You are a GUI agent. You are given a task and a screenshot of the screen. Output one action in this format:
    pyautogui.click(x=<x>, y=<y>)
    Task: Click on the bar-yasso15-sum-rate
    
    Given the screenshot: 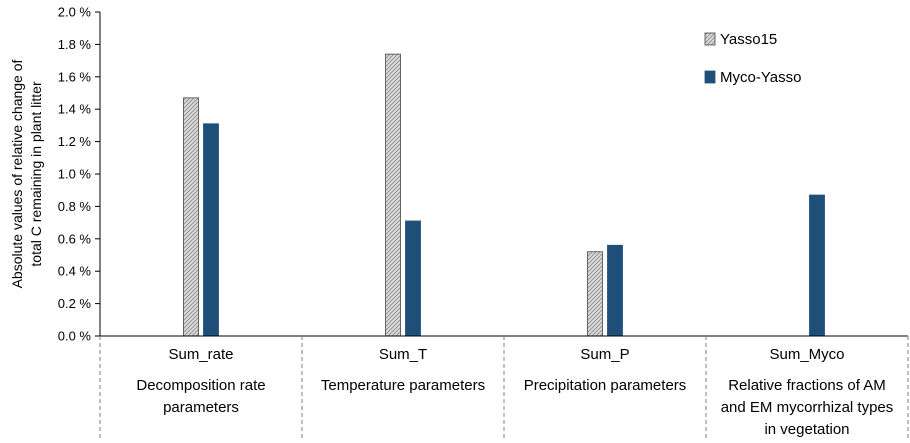 What is the action you would take?
    pyautogui.click(x=191, y=217)
    